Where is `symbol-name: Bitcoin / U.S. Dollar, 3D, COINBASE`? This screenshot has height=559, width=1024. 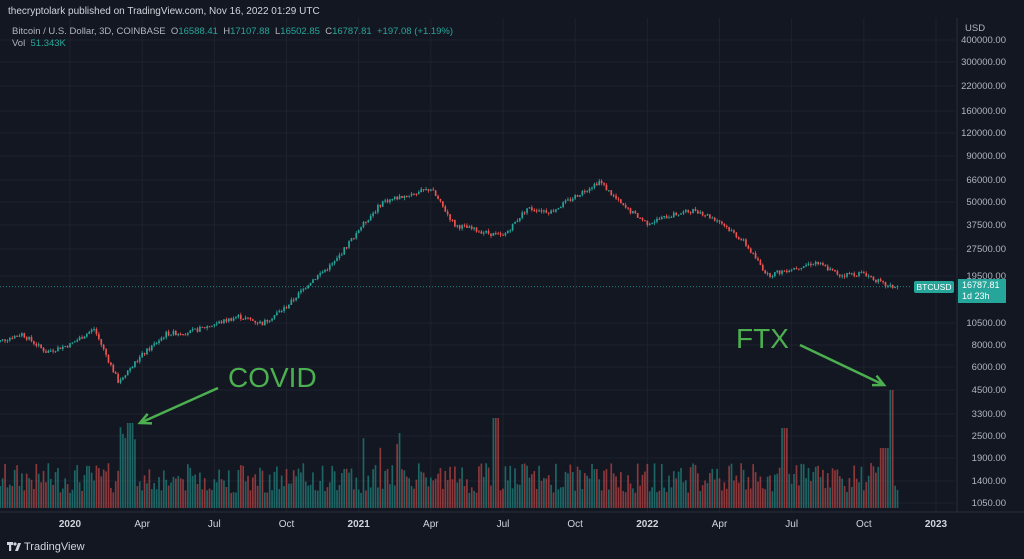
symbol-name: Bitcoin / U.S. Dollar, 3D, COINBASE is located at coordinates (89, 31).